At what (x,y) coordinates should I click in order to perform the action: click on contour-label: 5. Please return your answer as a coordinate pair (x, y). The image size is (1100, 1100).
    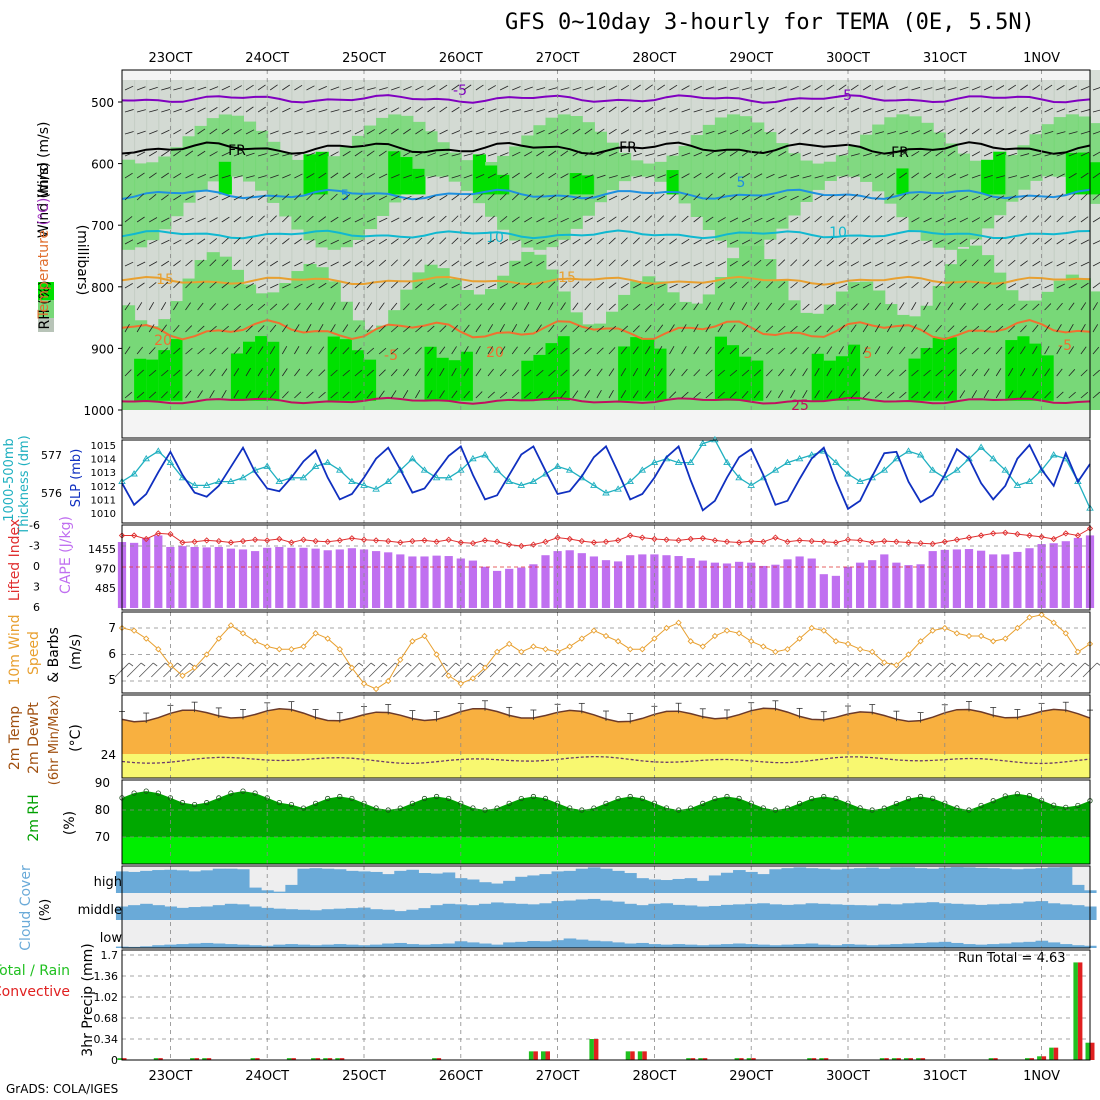
    Looking at the image, I should click on (741, 183).